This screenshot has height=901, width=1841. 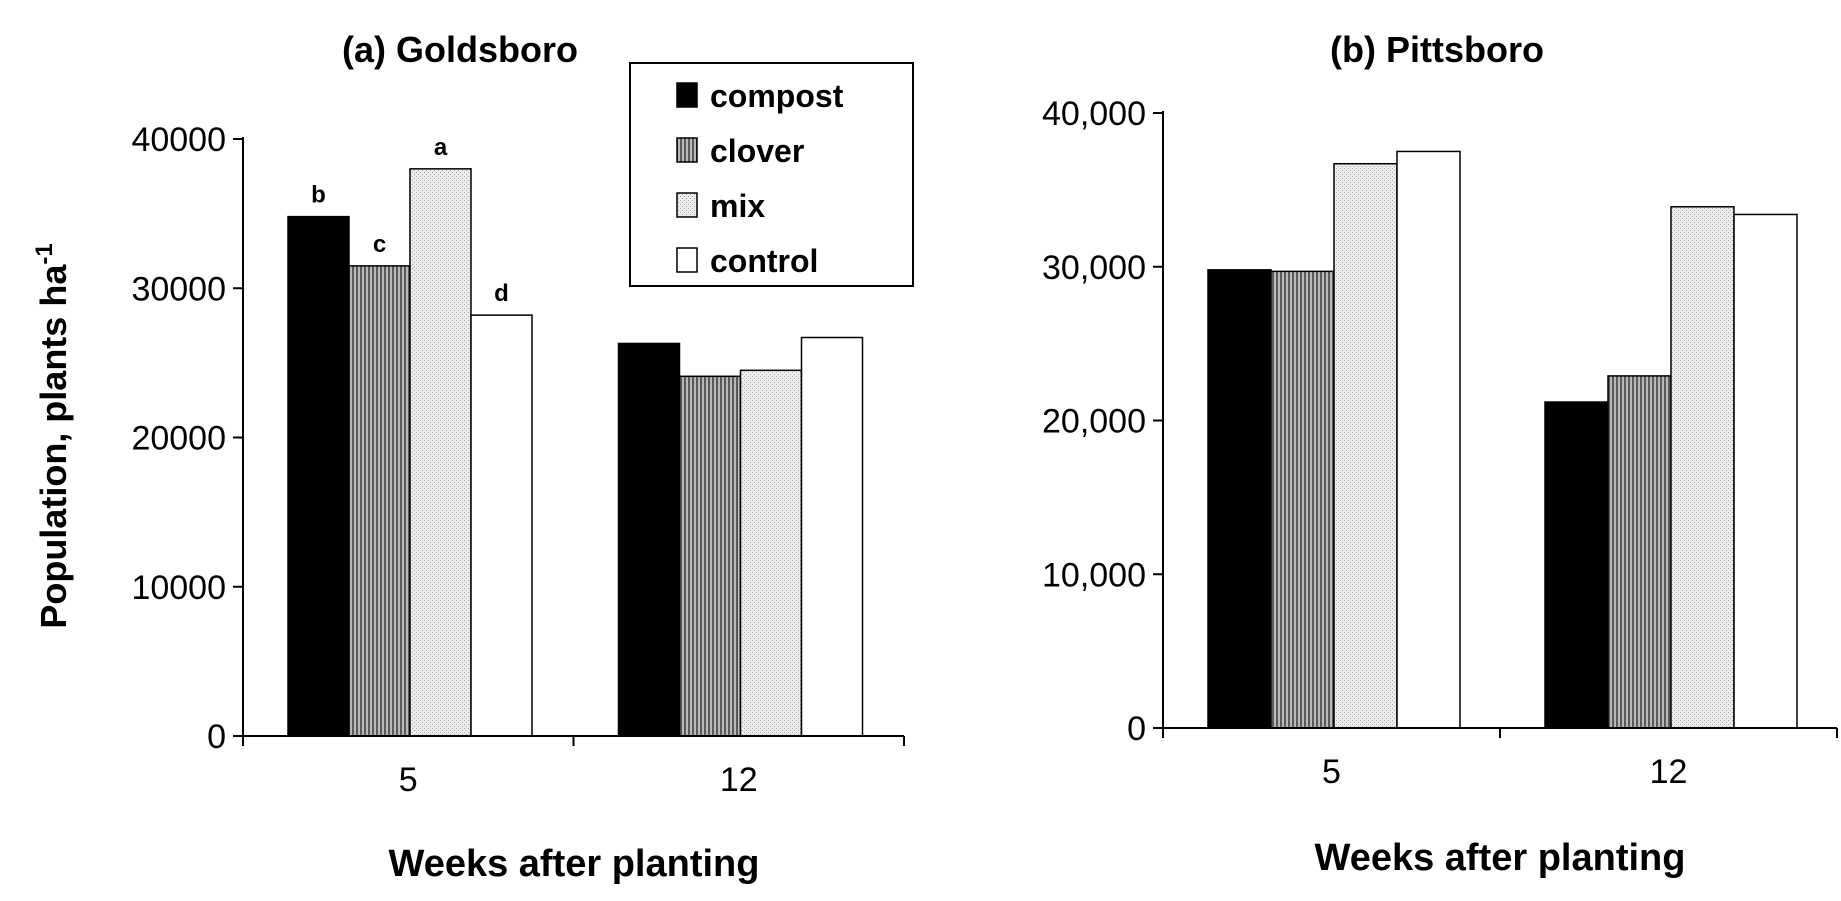 I want to click on y-tick-label: 10,000, so click(x=1094, y=575).